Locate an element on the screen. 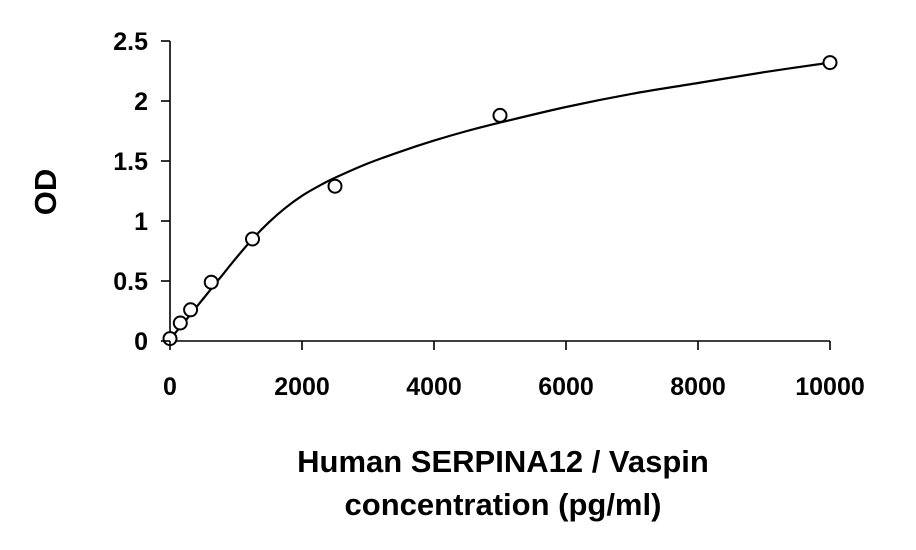 The image size is (916, 550). x-axis-title-line-1: Human SERPINA12 / Vaspin is located at coordinates (503, 461).